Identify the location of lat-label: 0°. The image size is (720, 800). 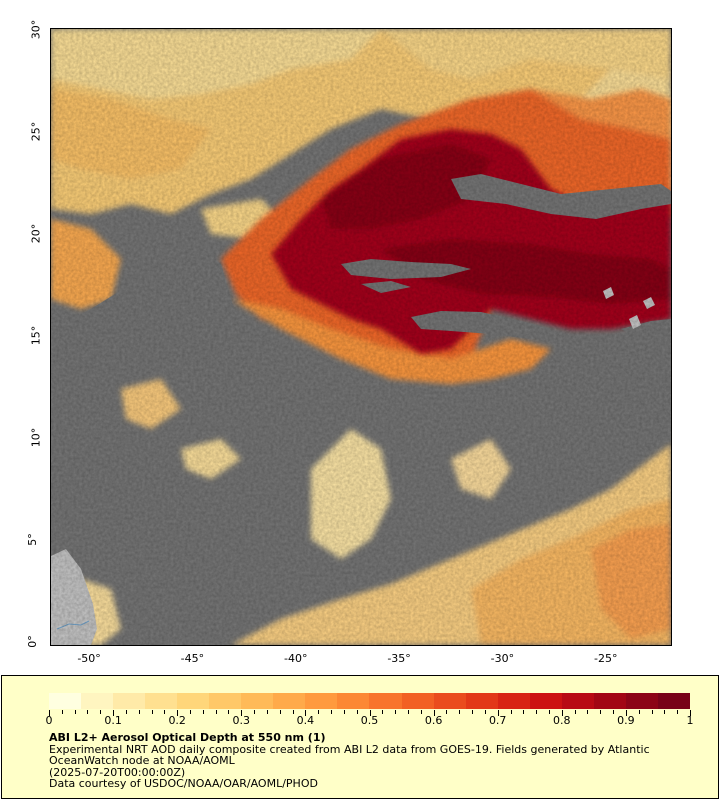
(32, 641).